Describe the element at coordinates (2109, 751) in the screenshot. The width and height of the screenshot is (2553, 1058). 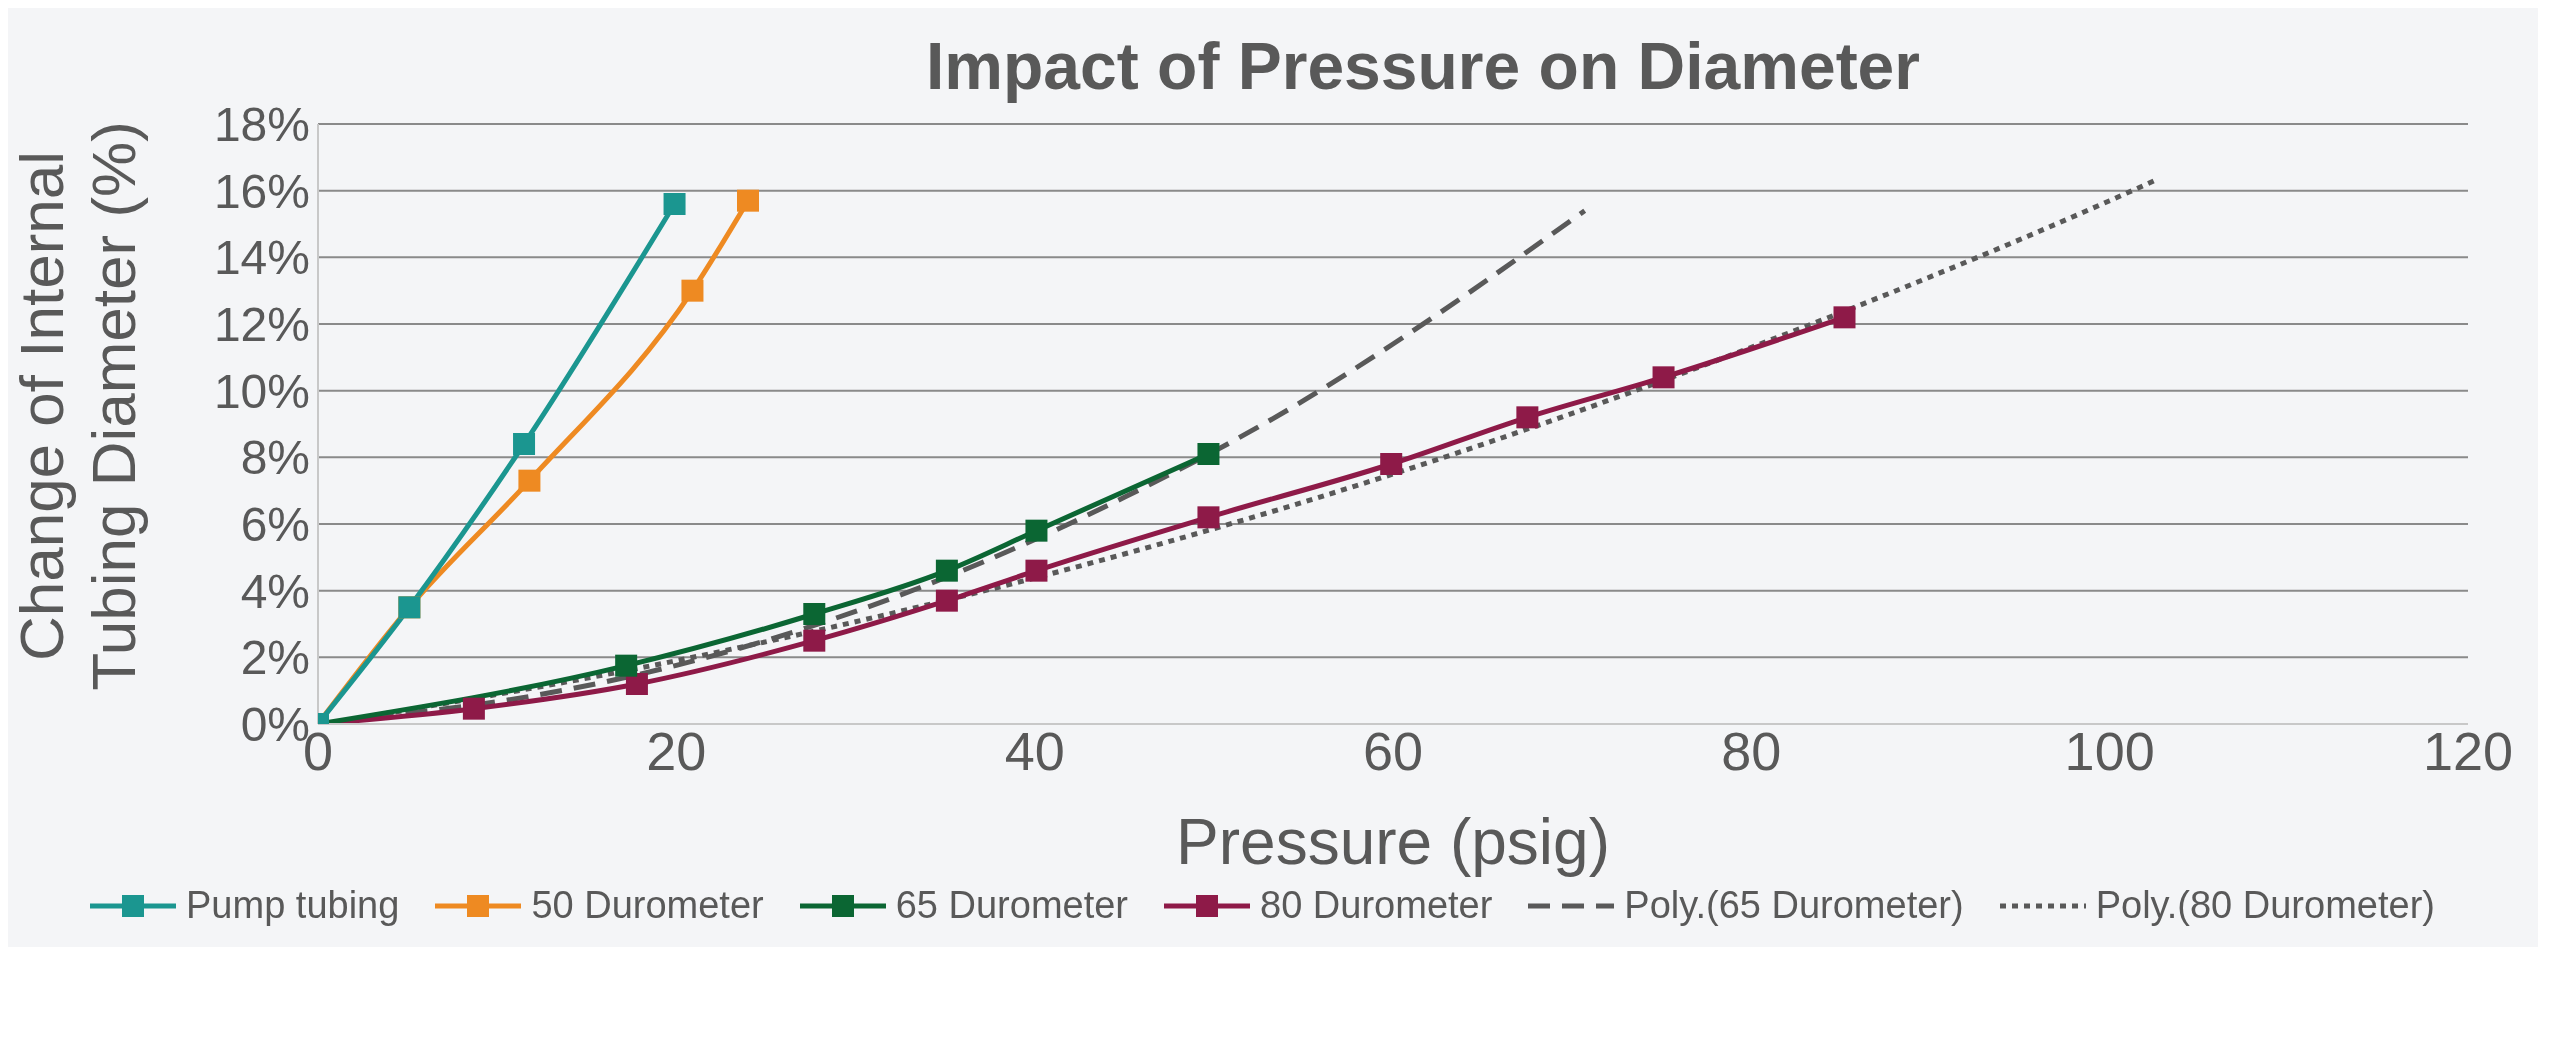
I see `x-tick-label: 100` at that location.